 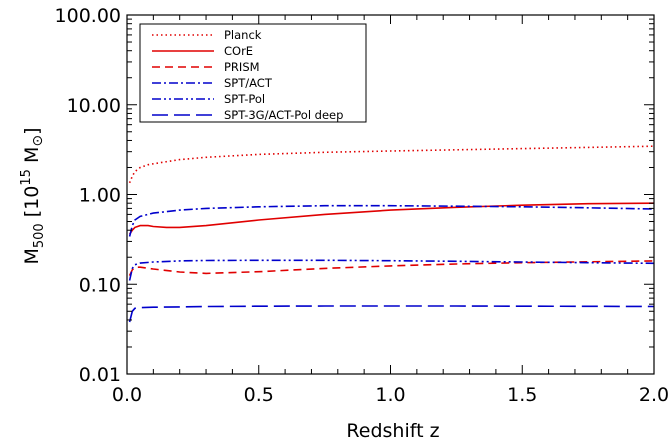 I want to click on legend-label-2: PRISM, so click(x=242, y=67).